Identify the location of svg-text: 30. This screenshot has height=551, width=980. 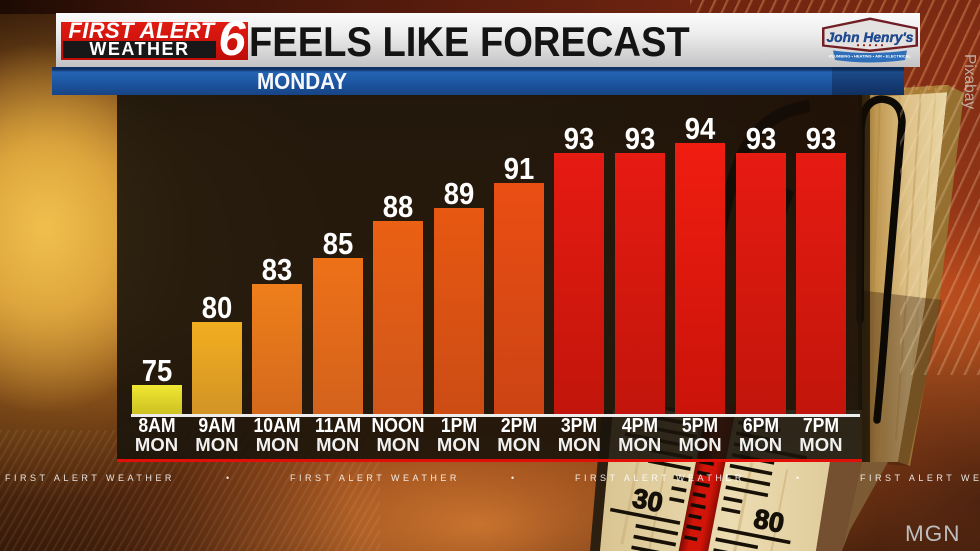
(647, 500).